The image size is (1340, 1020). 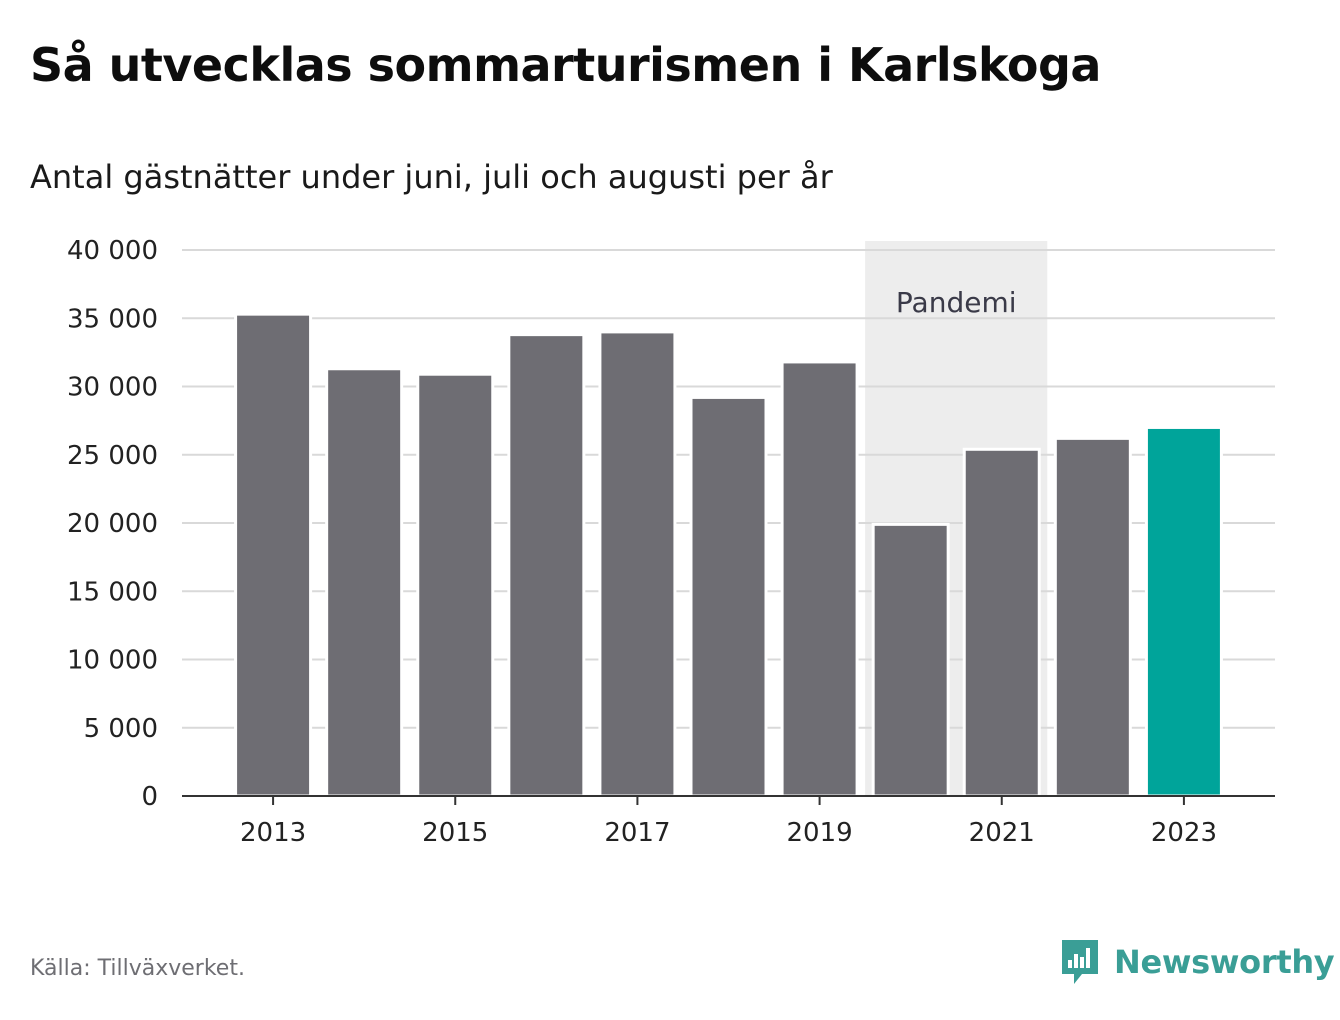 What do you see at coordinates (1080, 962) in the screenshot?
I see `newsworthy-logo-icon` at bounding box center [1080, 962].